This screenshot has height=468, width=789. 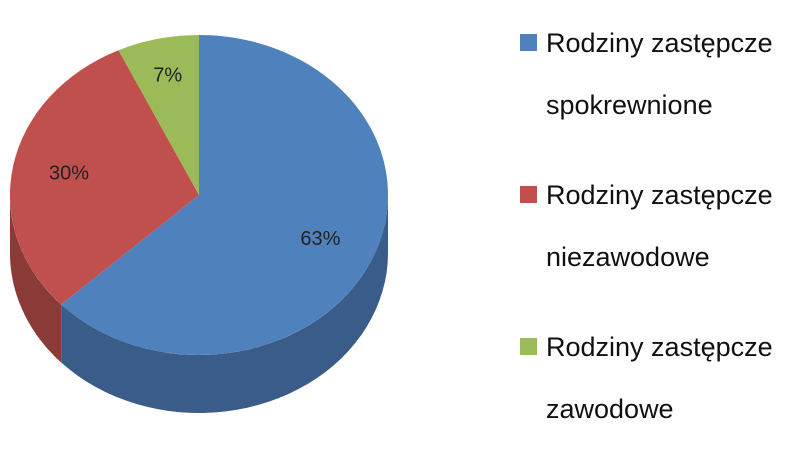 What do you see at coordinates (36, 279) in the screenshot?
I see `pie-side` at bounding box center [36, 279].